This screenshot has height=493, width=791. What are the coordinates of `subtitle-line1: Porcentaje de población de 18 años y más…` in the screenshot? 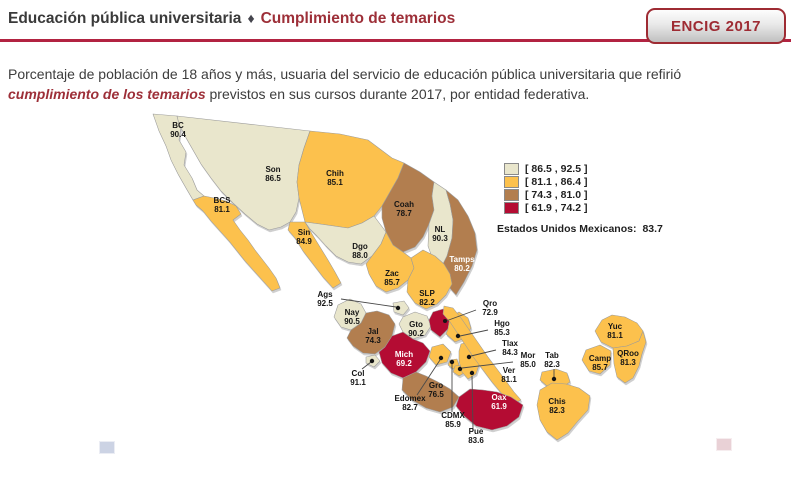 It's located at (345, 74).